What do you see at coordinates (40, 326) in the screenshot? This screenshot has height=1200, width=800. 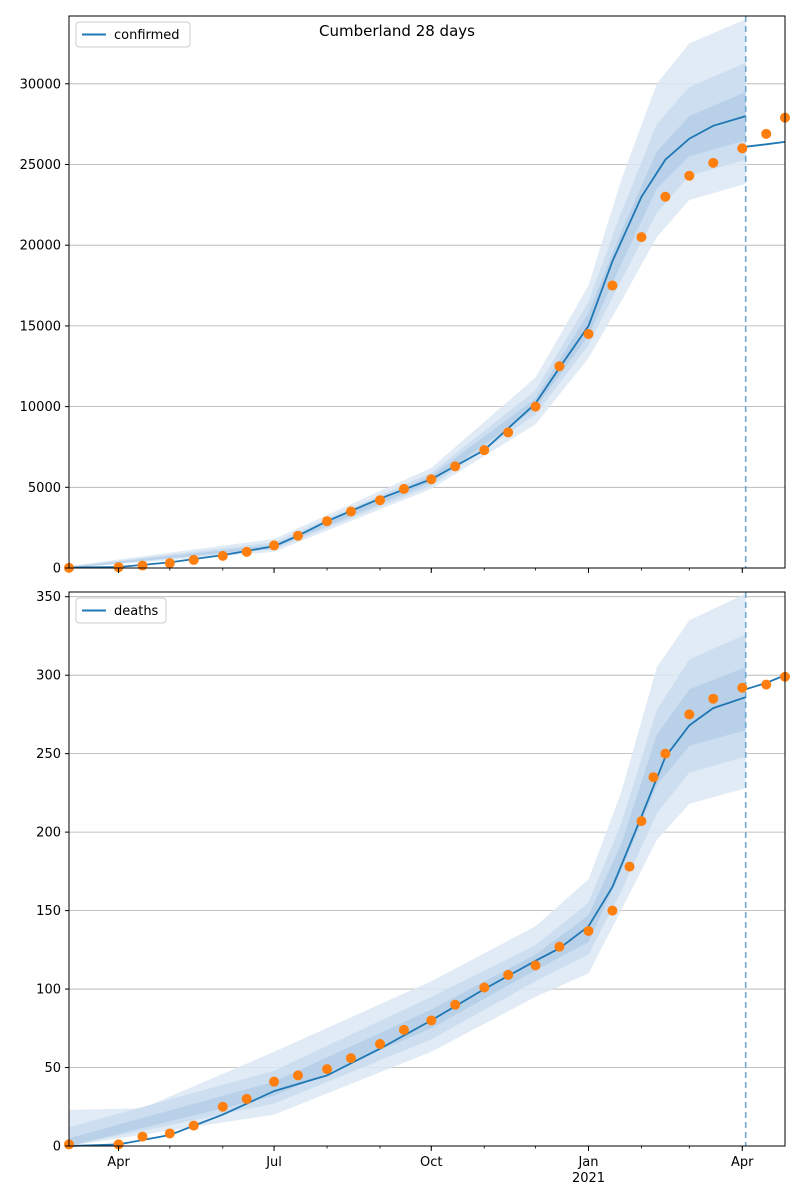 I see `y-tick-label: 15000` at bounding box center [40, 326].